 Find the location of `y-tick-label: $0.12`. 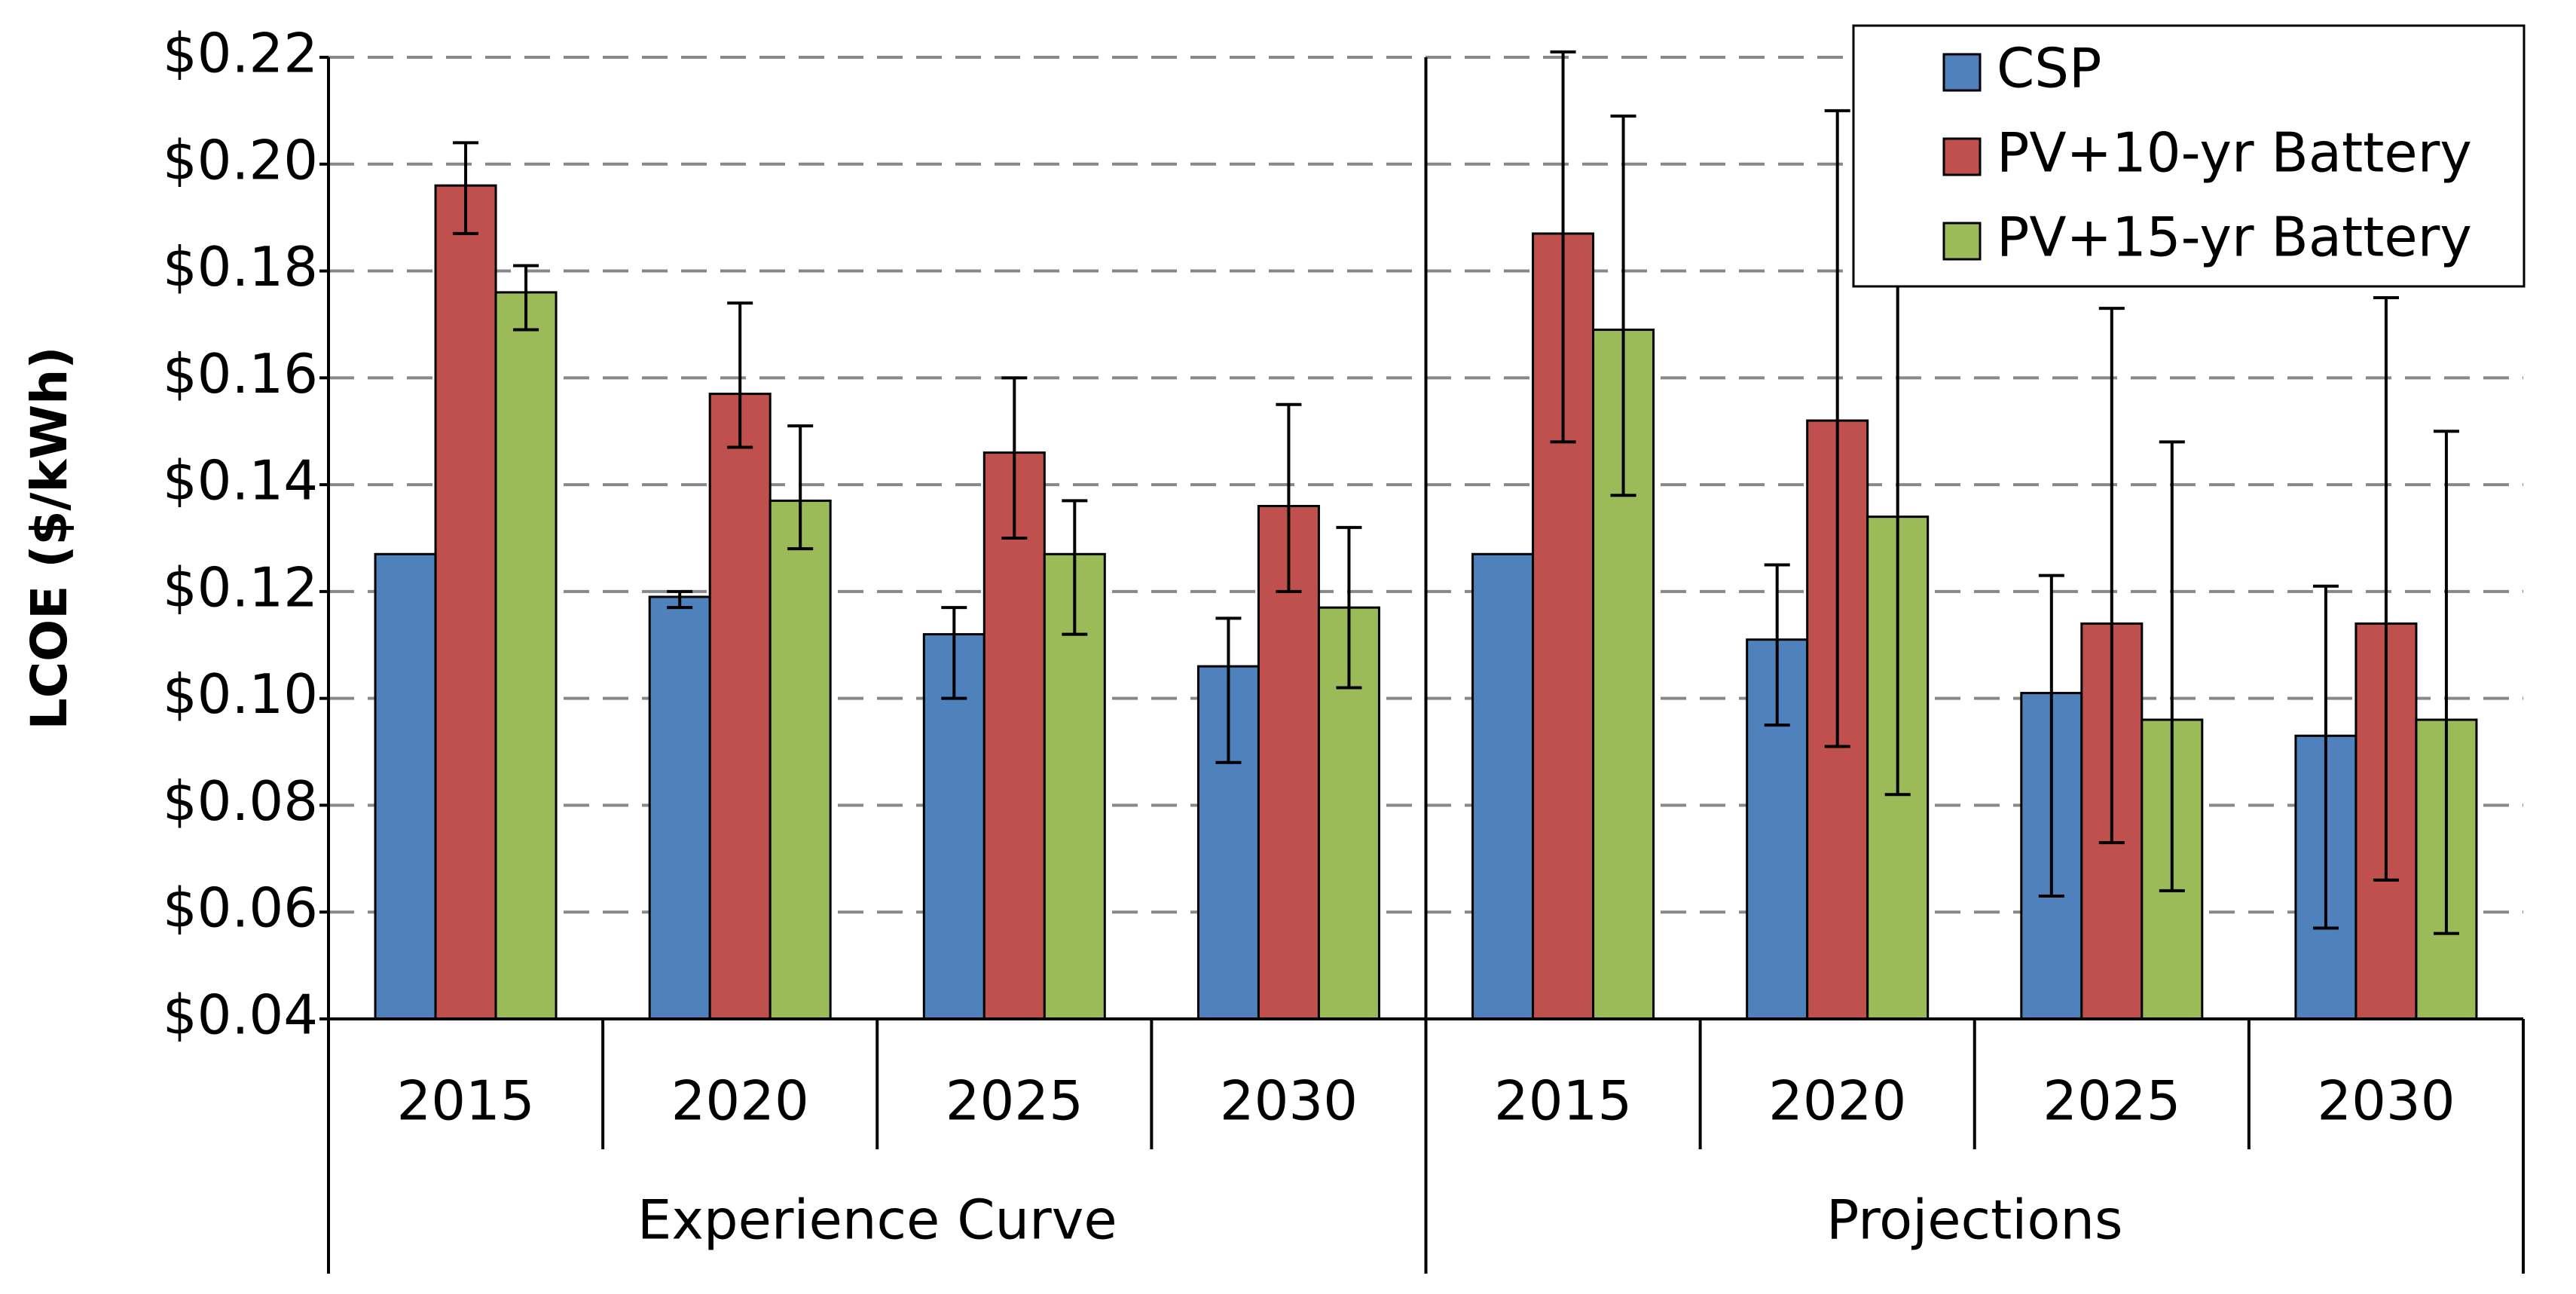

y-tick-label: $0.12 is located at coordinates (240, 587).